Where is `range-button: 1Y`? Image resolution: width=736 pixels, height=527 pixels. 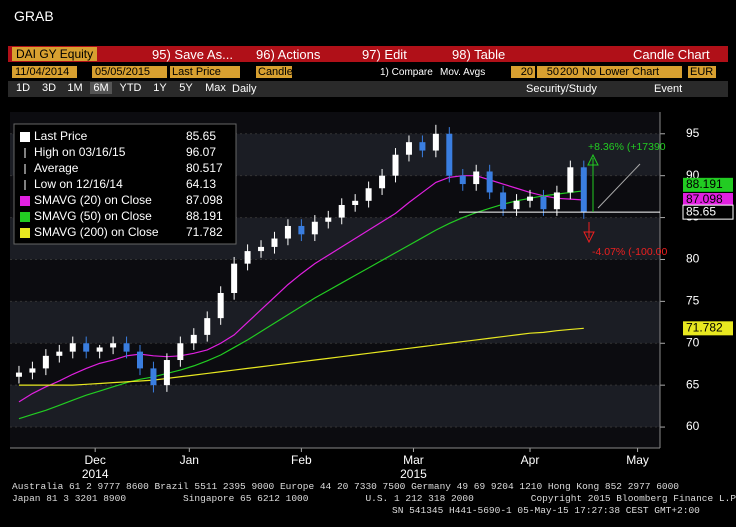
range-button: 1Y is located at coordinates (160, 88).